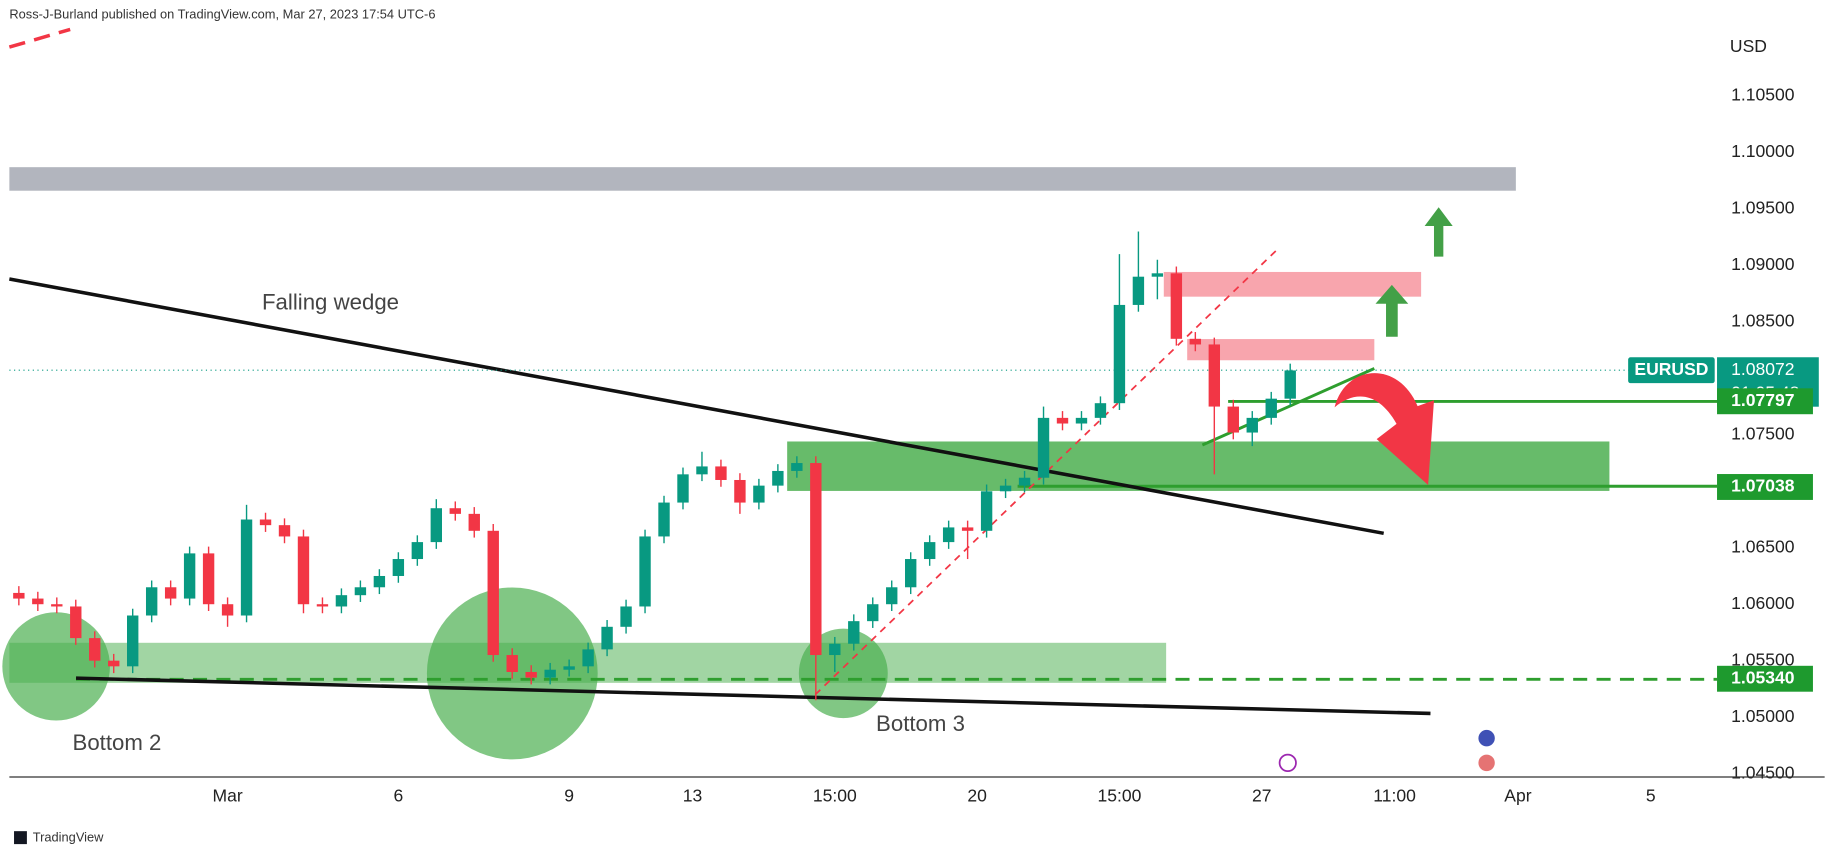  What do you see at coordinates (977, 796) in the screenshot?
I see `x-tick-label: 20` at bounding box center [977, 796].